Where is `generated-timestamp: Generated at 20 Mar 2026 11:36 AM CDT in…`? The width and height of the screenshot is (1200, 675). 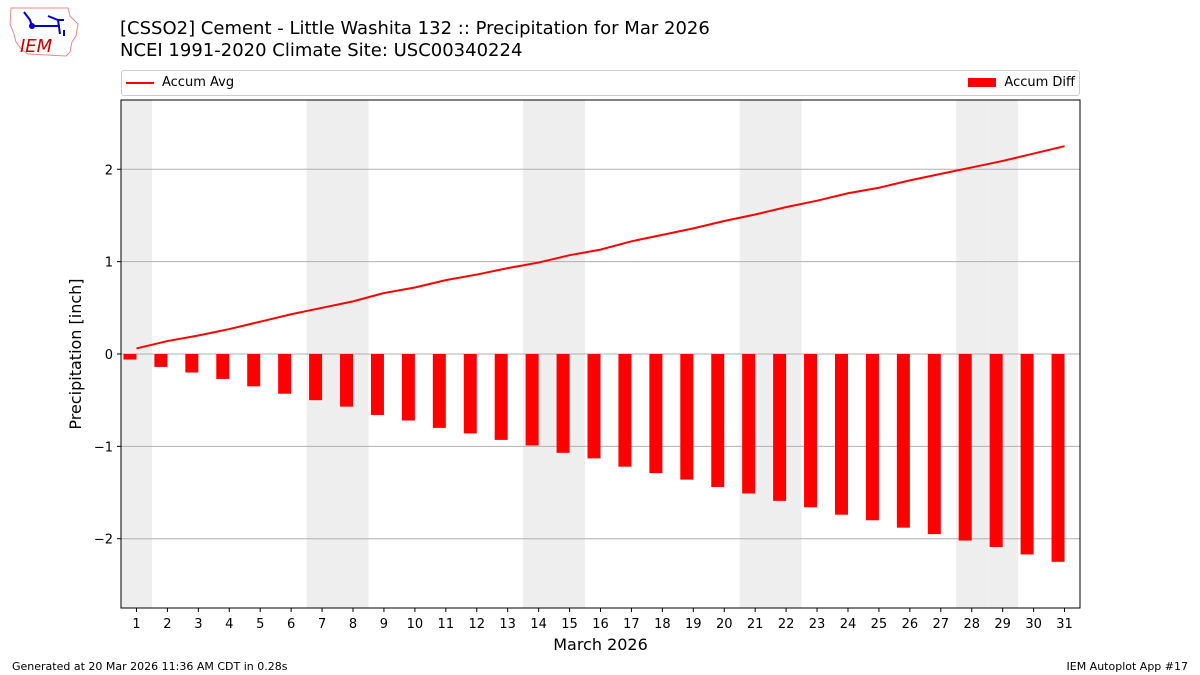 generated-timestamp: Generated at 20 Mar 2026 11:36 AM CDT in… is located at coordinates (150, 666).